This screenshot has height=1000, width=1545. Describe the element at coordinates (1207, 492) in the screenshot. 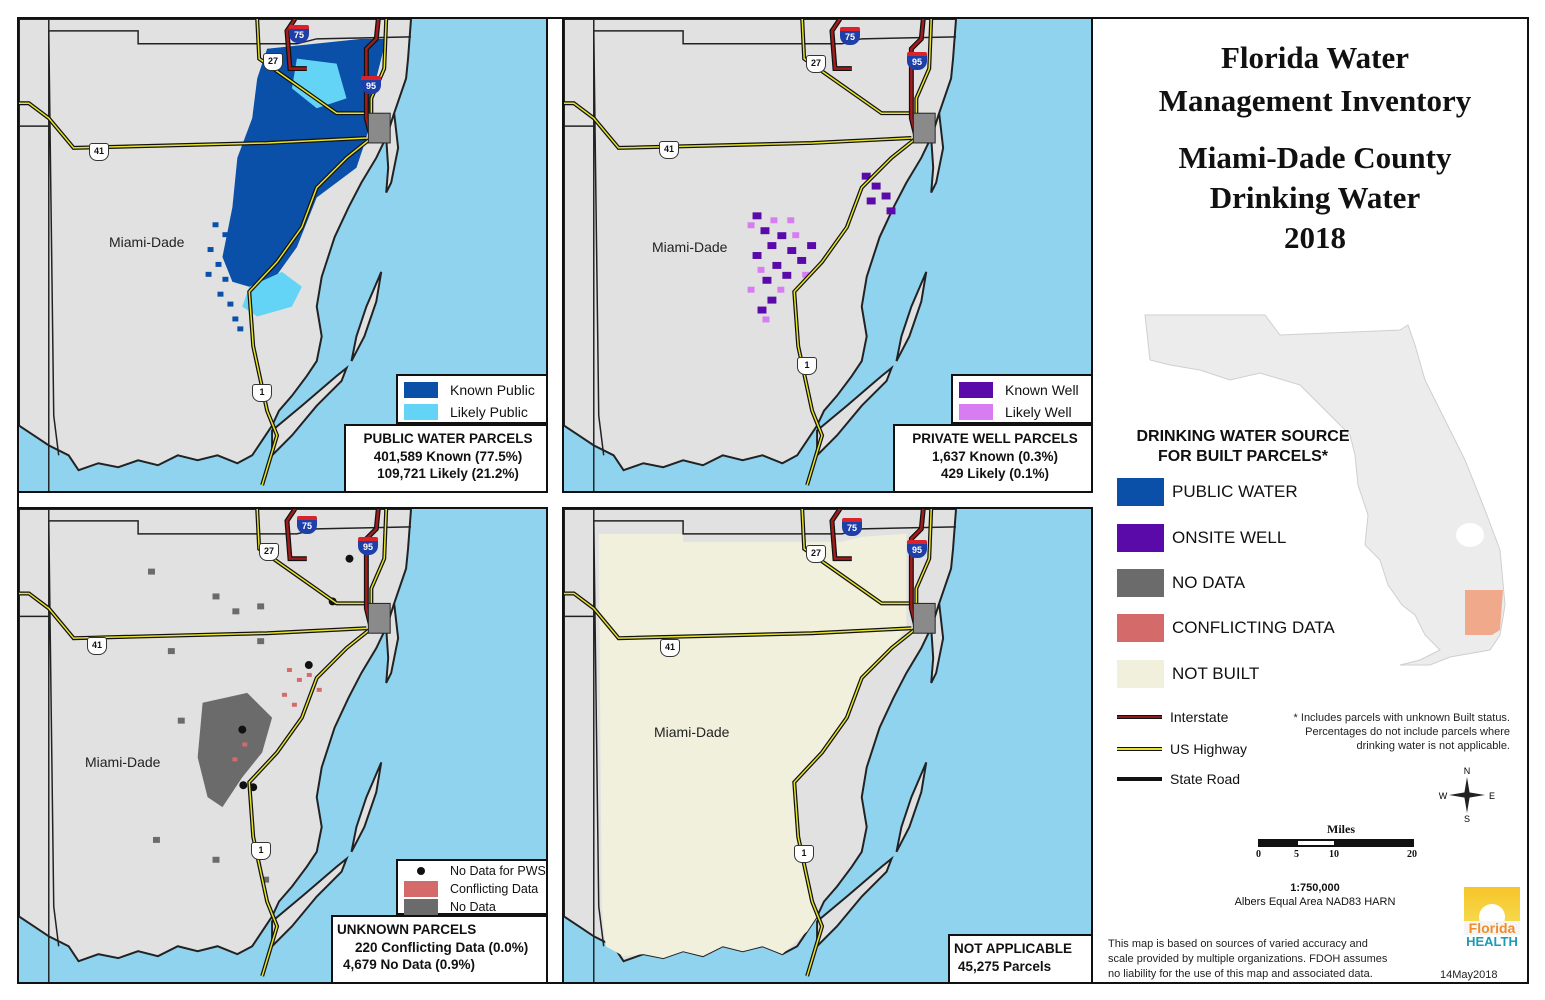

I see `main-legend-item-public-water: PUBLIC WATER` at that location.